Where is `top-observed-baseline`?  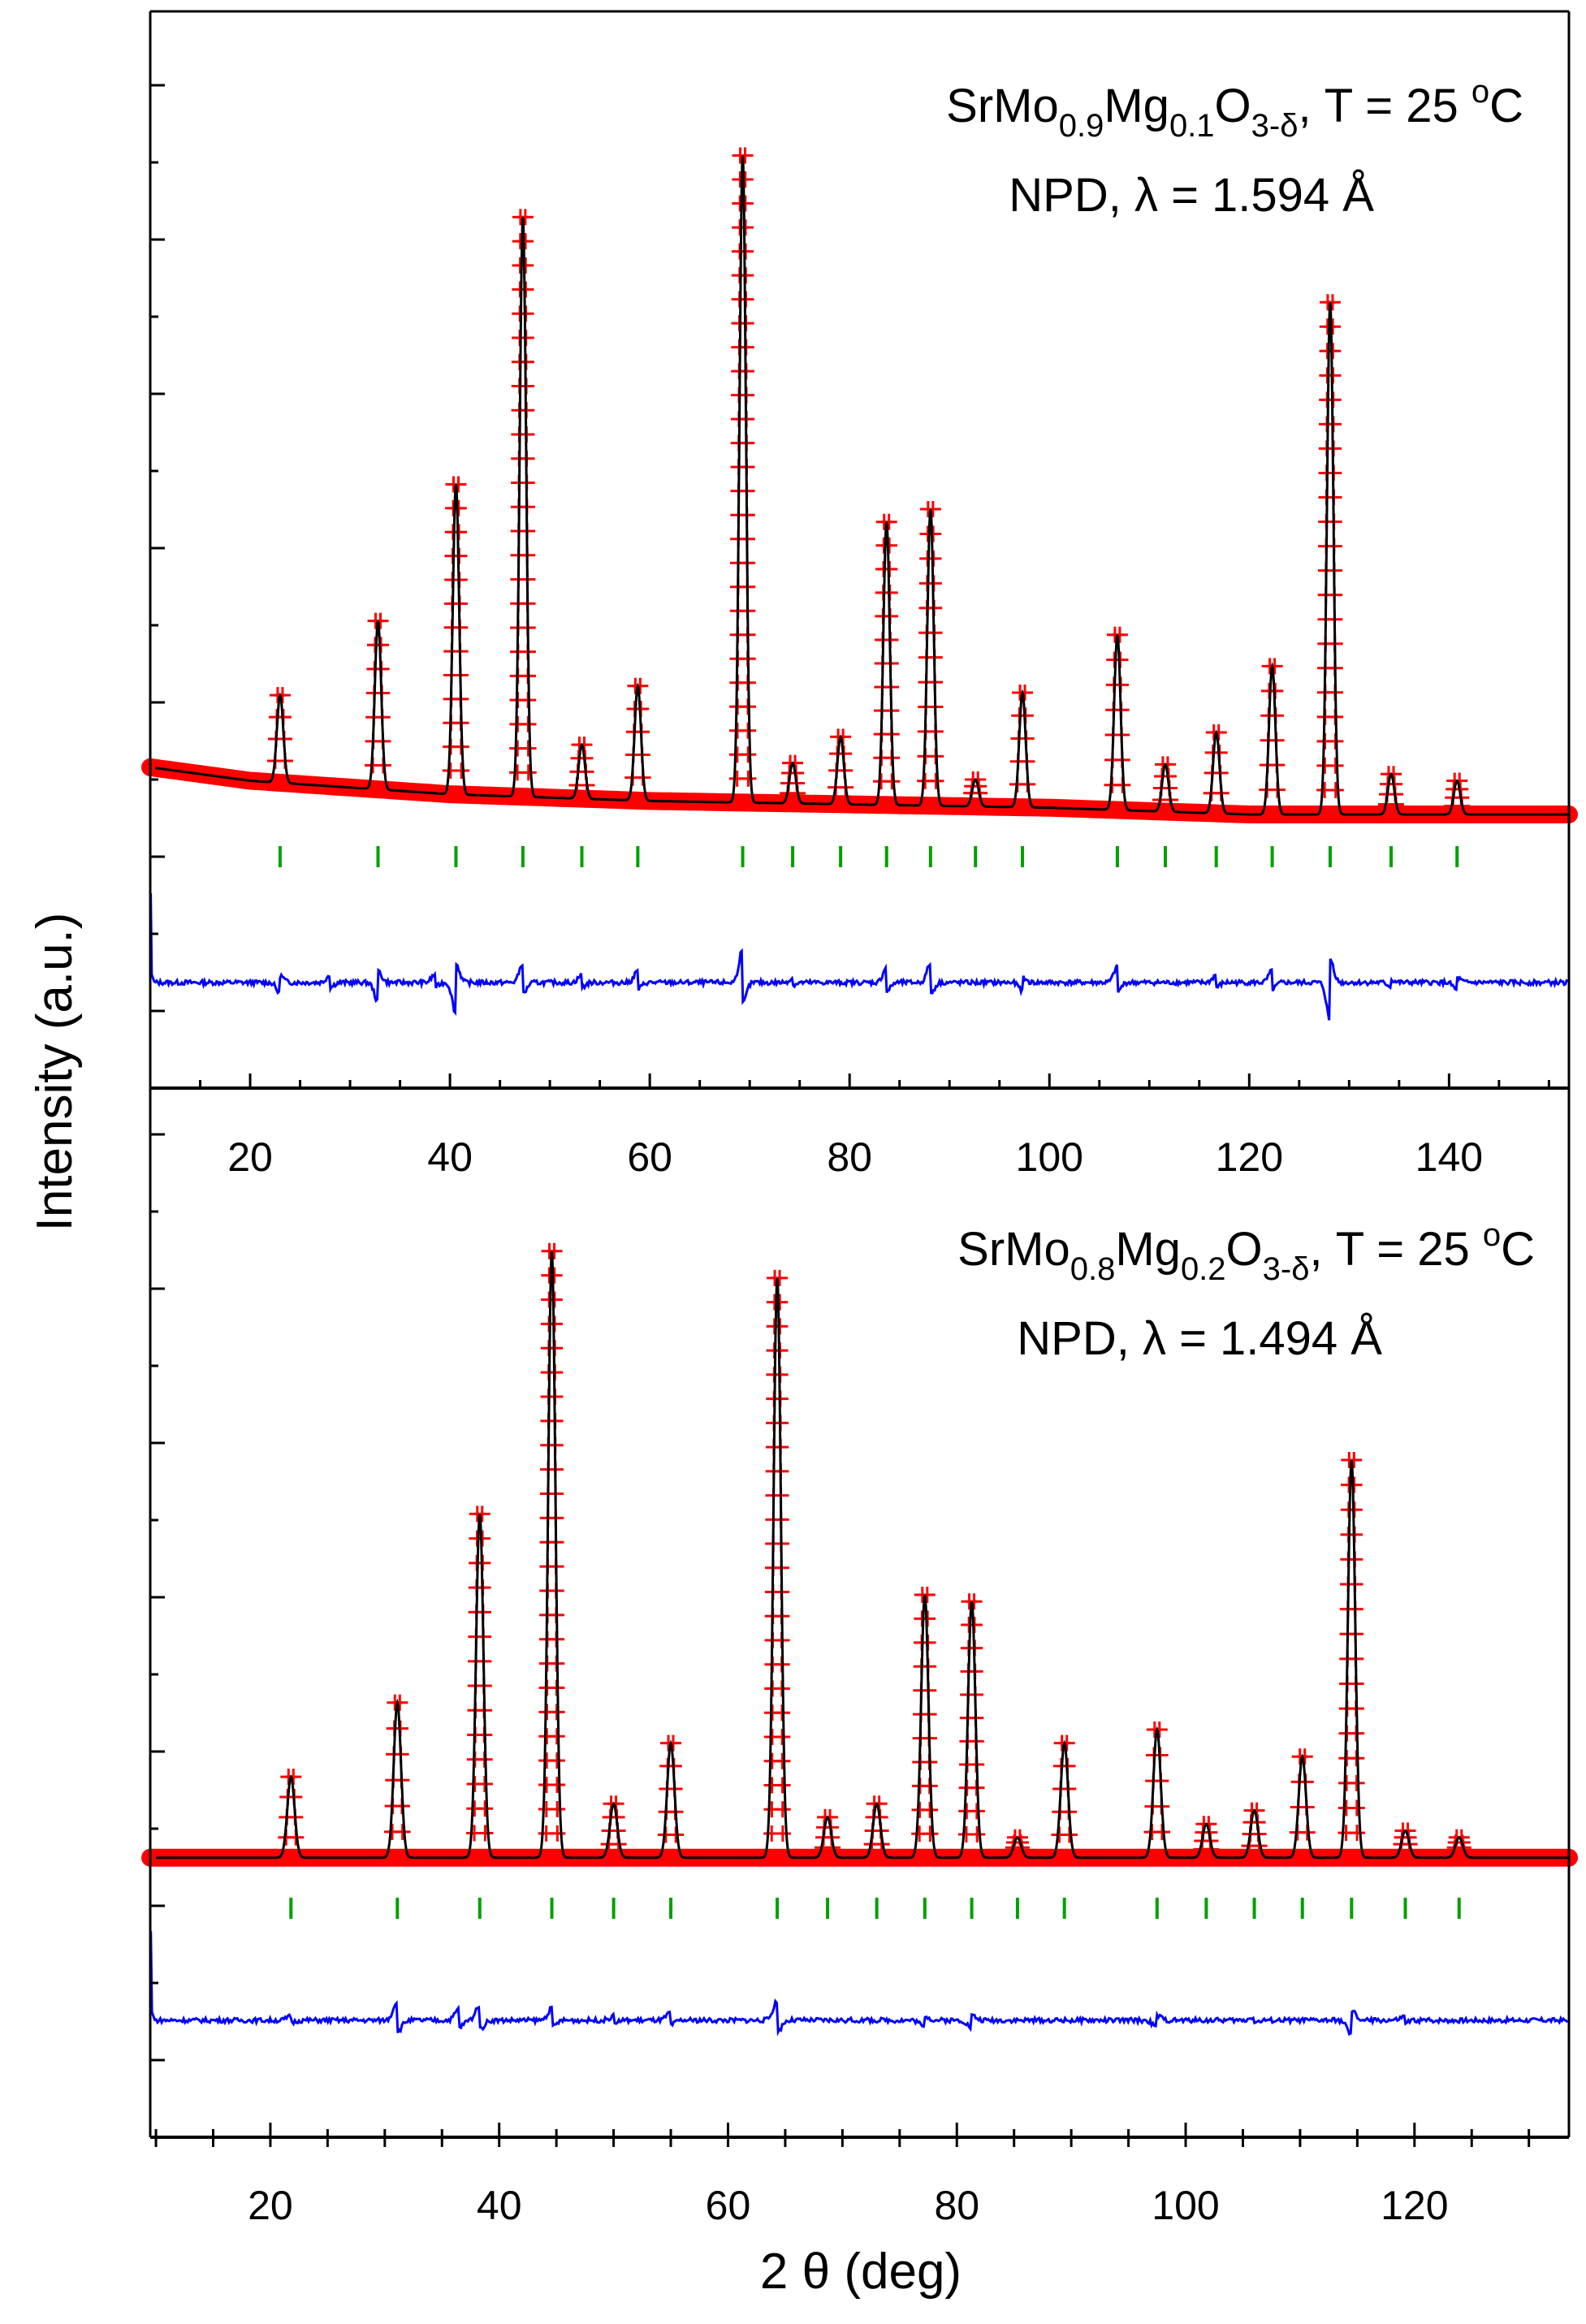
top-observed-baseline is located at coordinates (859, 791).